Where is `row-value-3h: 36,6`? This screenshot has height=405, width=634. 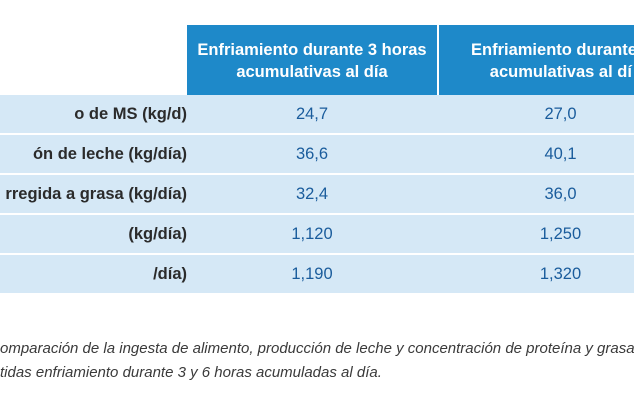
row-value-3h: 36,6 is located at coordinates (312, 154).